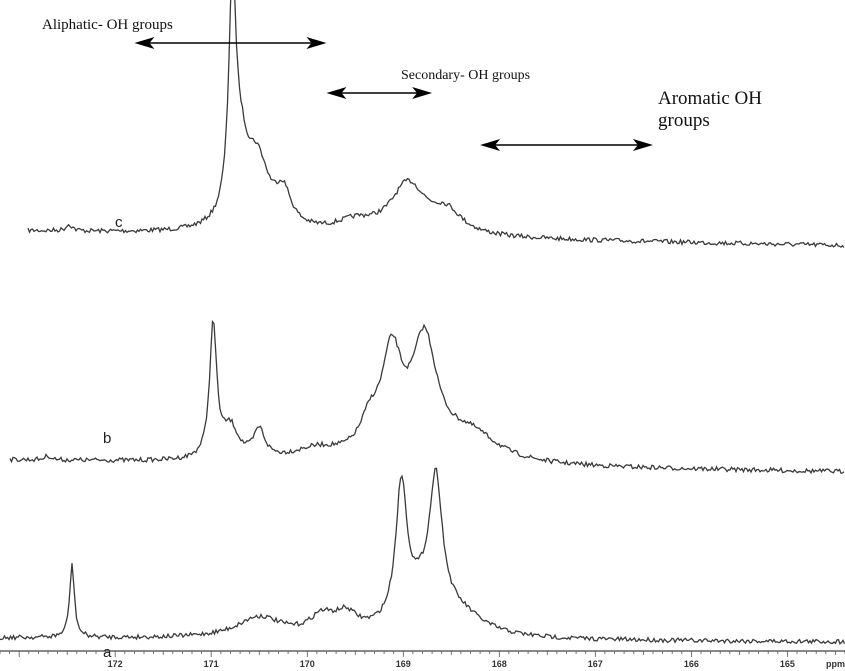 The image size is (845, 671). Describe the element at coordinates (403, 664) in the screenshot. I see `x-tick-label: 169` at that location.